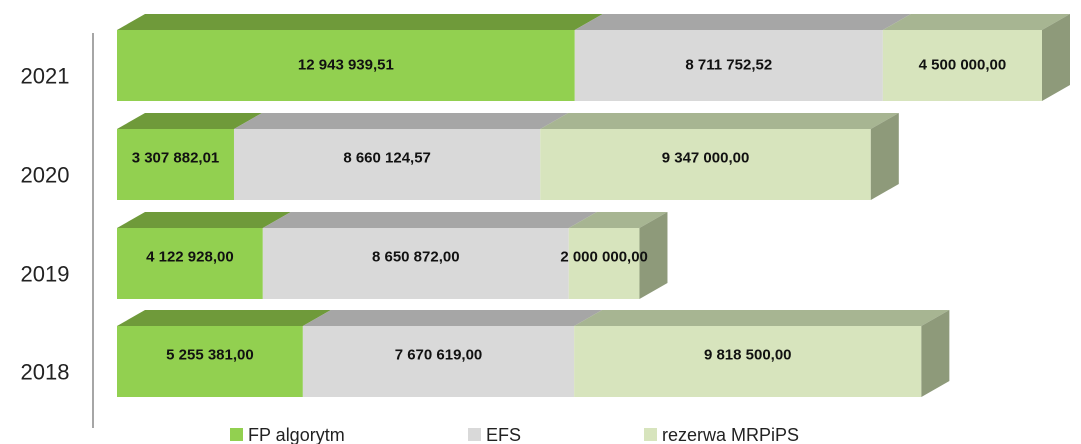  What do you see at coordinates (730, 434) in the screenshot?
I see `legend-label: rezerwa MRPiPS` at bounding box center [730, 434].